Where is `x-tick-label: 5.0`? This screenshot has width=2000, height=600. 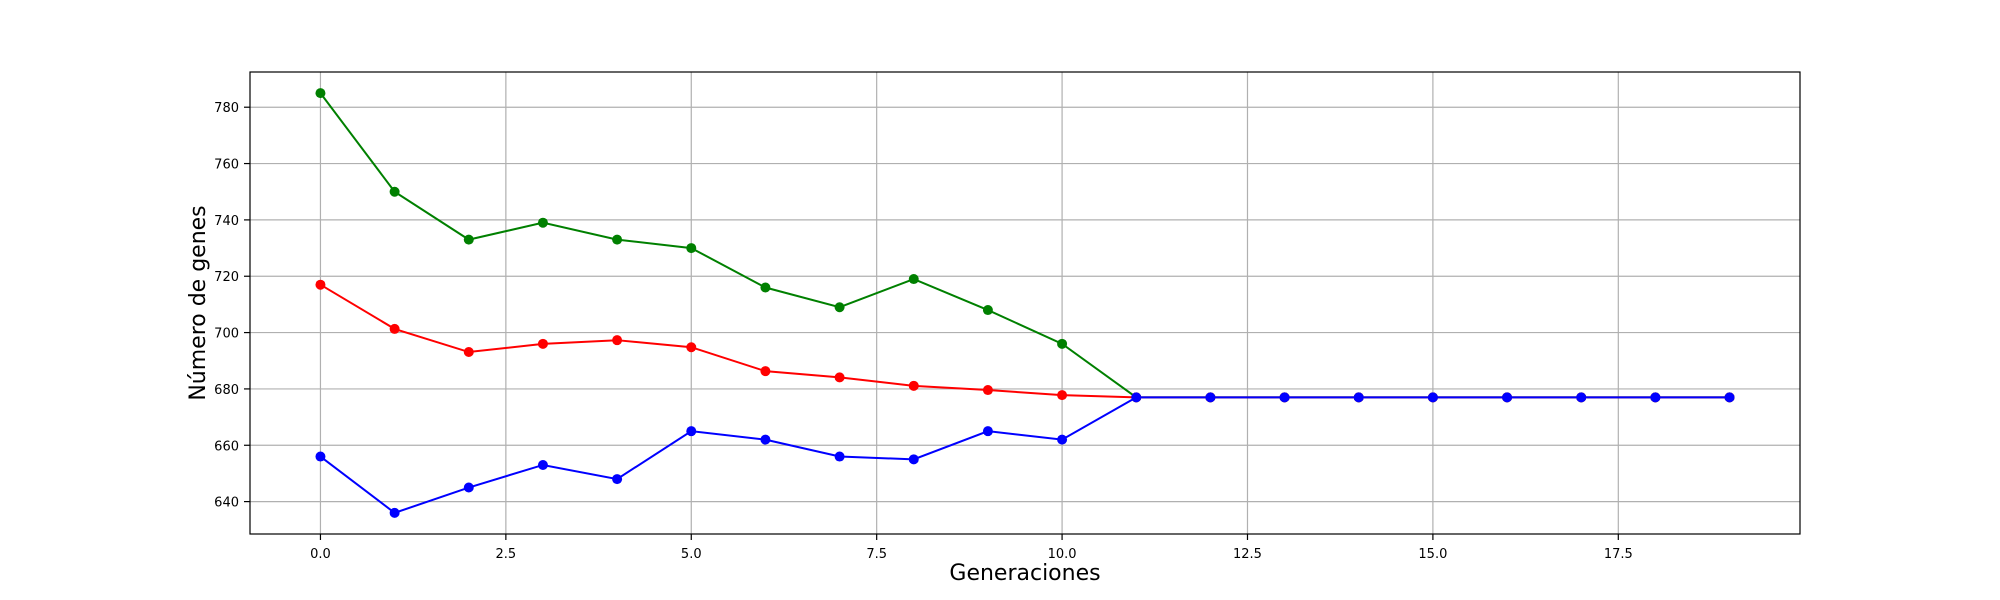 x-tick-label: 5.0 is located at coordinates (691, 554).